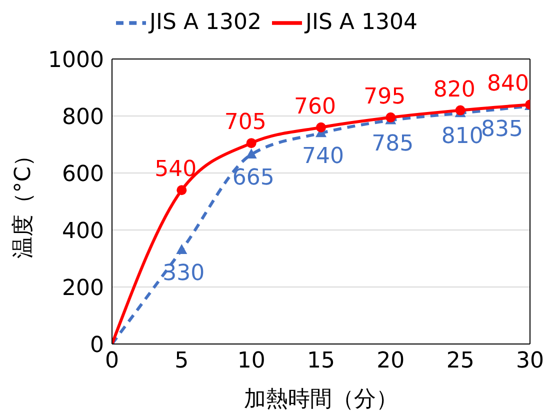  What do you see at coordinates (508, 84) in the screenshot?
I see `data-label: 840` at bounding box center [508, 84].